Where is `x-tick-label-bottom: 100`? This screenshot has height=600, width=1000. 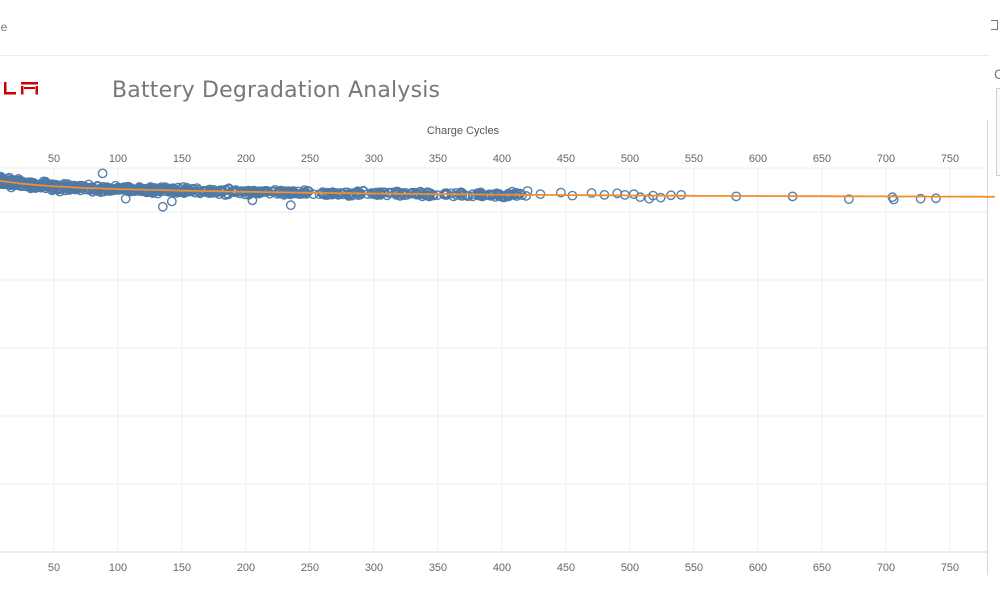
x-tick-label-bottom: 100 is located at coordinates (118, 568).